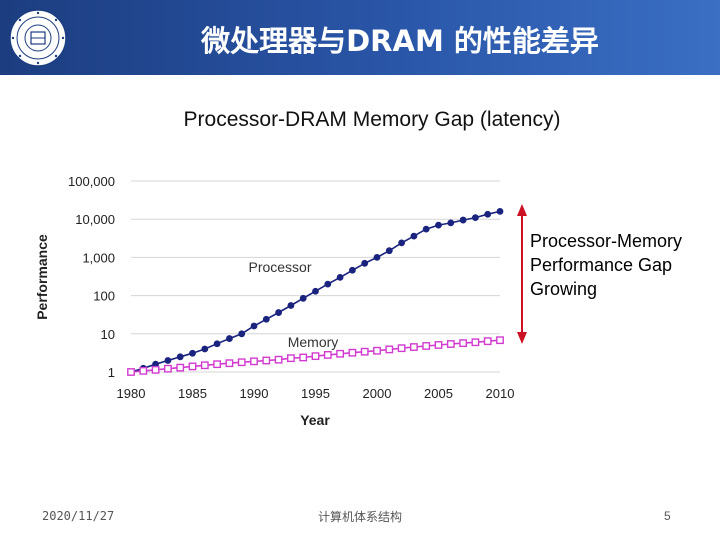 The image size is (720, 540). Describe the element at coordinates (500, 393) in the screenshot. I see `x-tick-label: 2010` at that location.